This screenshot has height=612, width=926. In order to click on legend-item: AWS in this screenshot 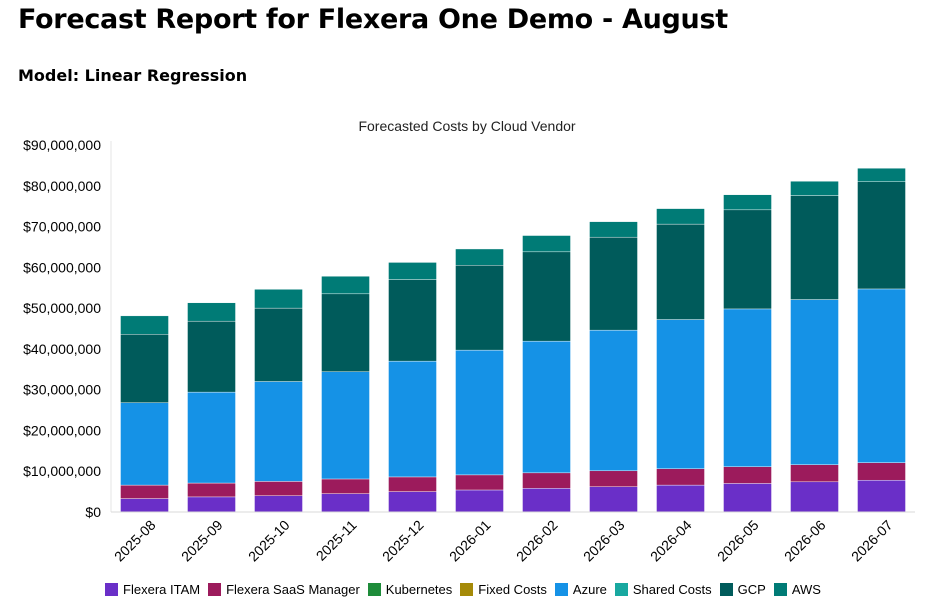, I will do `click(797, 589)`.